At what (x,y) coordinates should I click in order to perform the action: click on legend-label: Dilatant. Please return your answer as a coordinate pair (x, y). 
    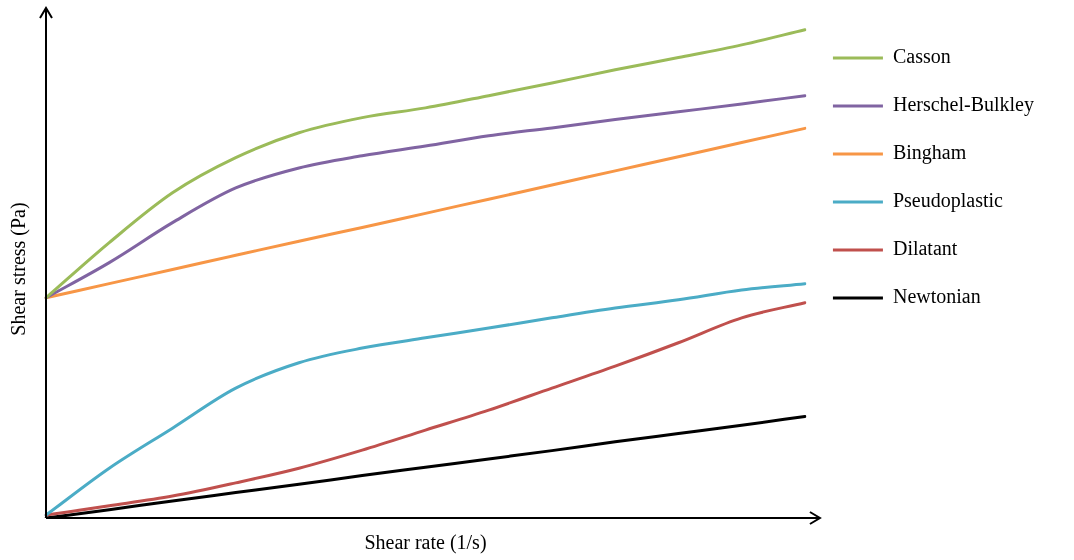
    Looking at the image, I should click on (925, 248).